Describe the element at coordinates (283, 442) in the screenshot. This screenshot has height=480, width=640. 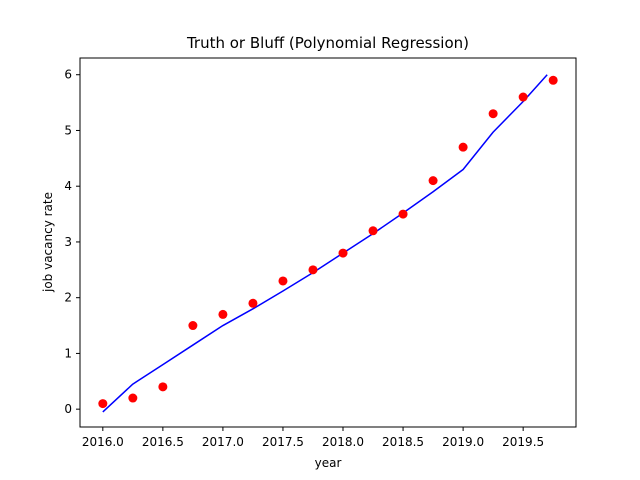
I see `x-tick-label: 2017.5` at that location.